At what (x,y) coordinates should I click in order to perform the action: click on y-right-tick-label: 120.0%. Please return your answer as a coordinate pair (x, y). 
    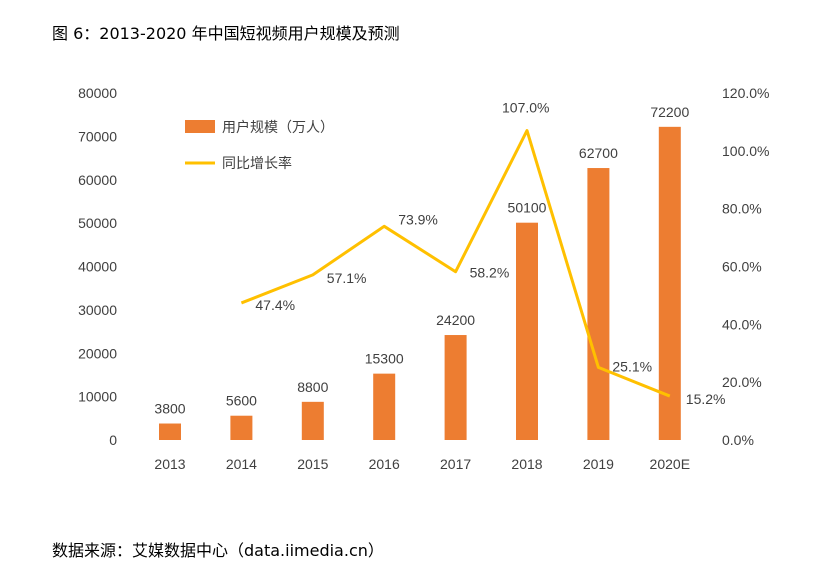
    Looking at the image, I should click on (745, 93).